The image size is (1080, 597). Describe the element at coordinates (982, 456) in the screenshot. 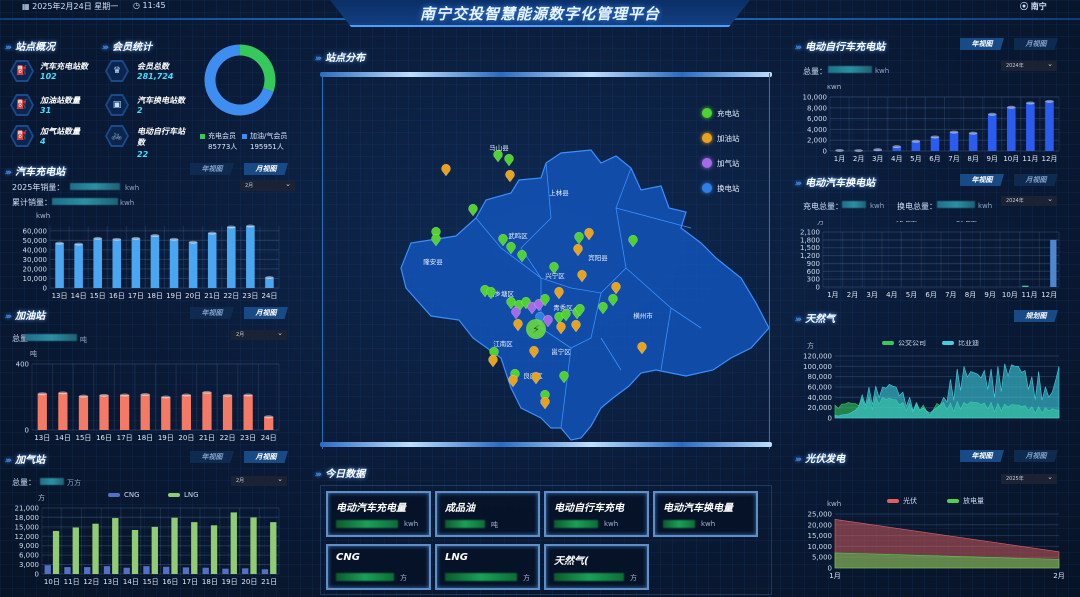

I see `pv-year-view-button: 年视图` at that location.